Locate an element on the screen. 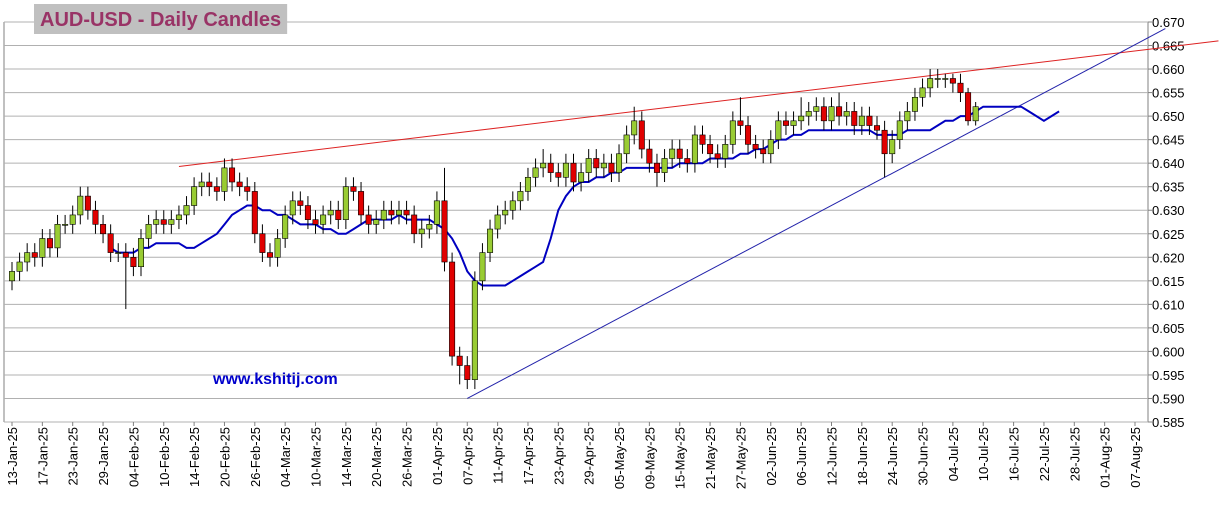  x-tick-label: 29-Apr-25 is located at coordinates (589, 456).